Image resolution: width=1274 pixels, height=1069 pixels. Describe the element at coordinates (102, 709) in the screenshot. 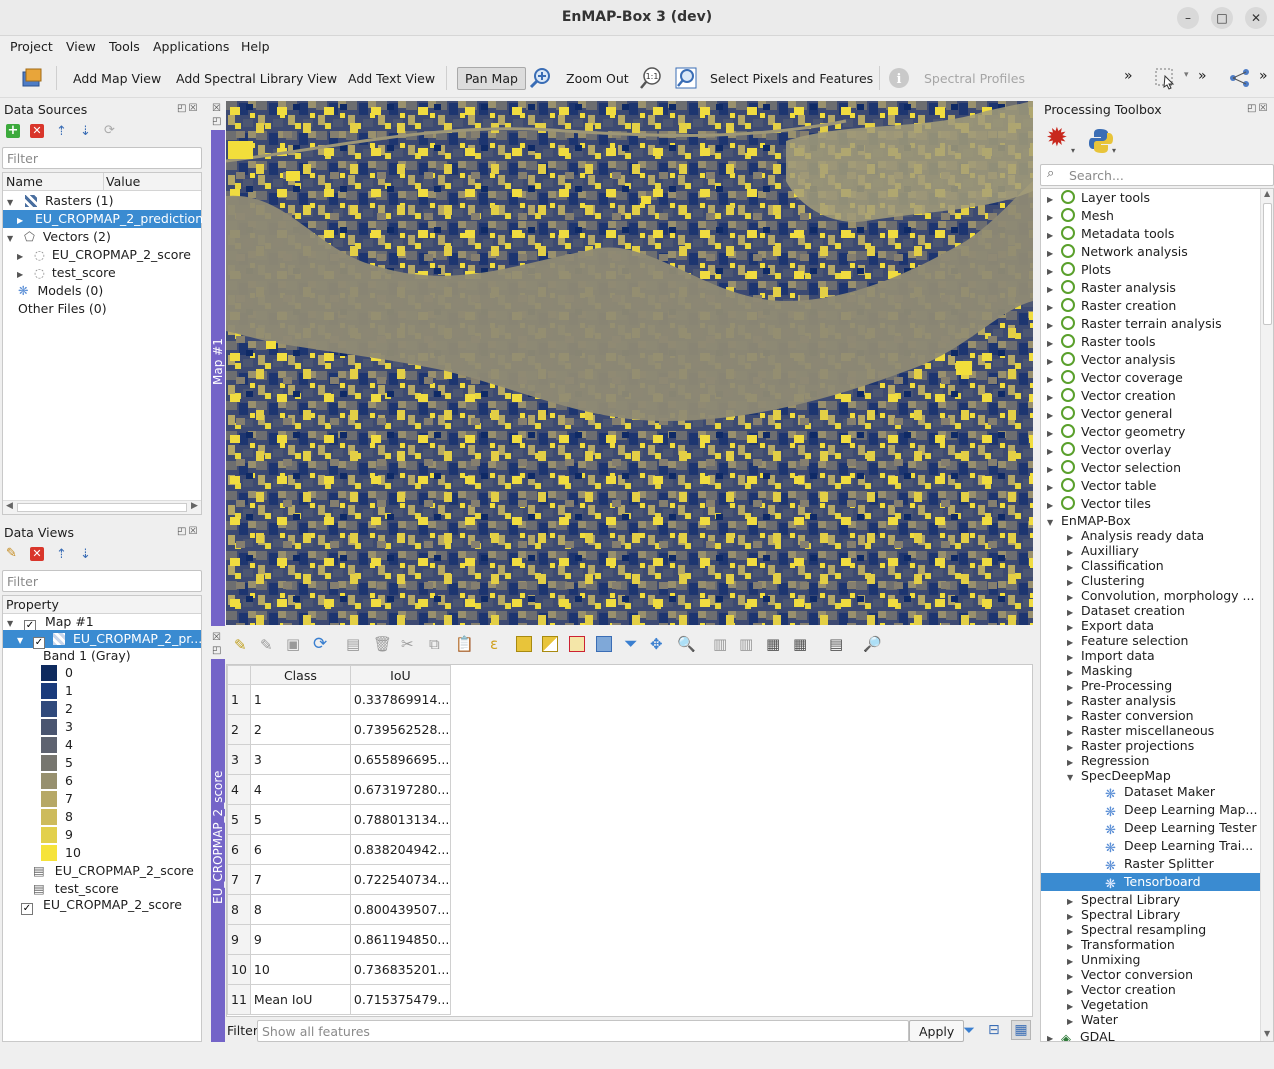

I see `legend-class-item: 2` at that location.